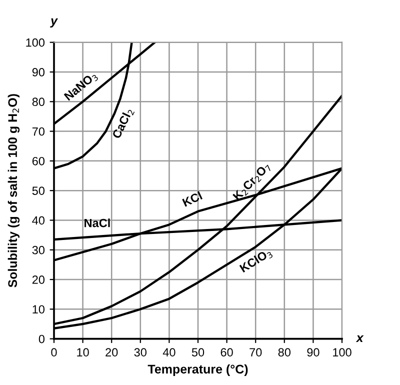 The height and width of the screenshot is (385, 400). What do you see at coordinates (169, 352) in the screenshot?
I see `x-tick-label: 40` at bounding box center [169, 352].